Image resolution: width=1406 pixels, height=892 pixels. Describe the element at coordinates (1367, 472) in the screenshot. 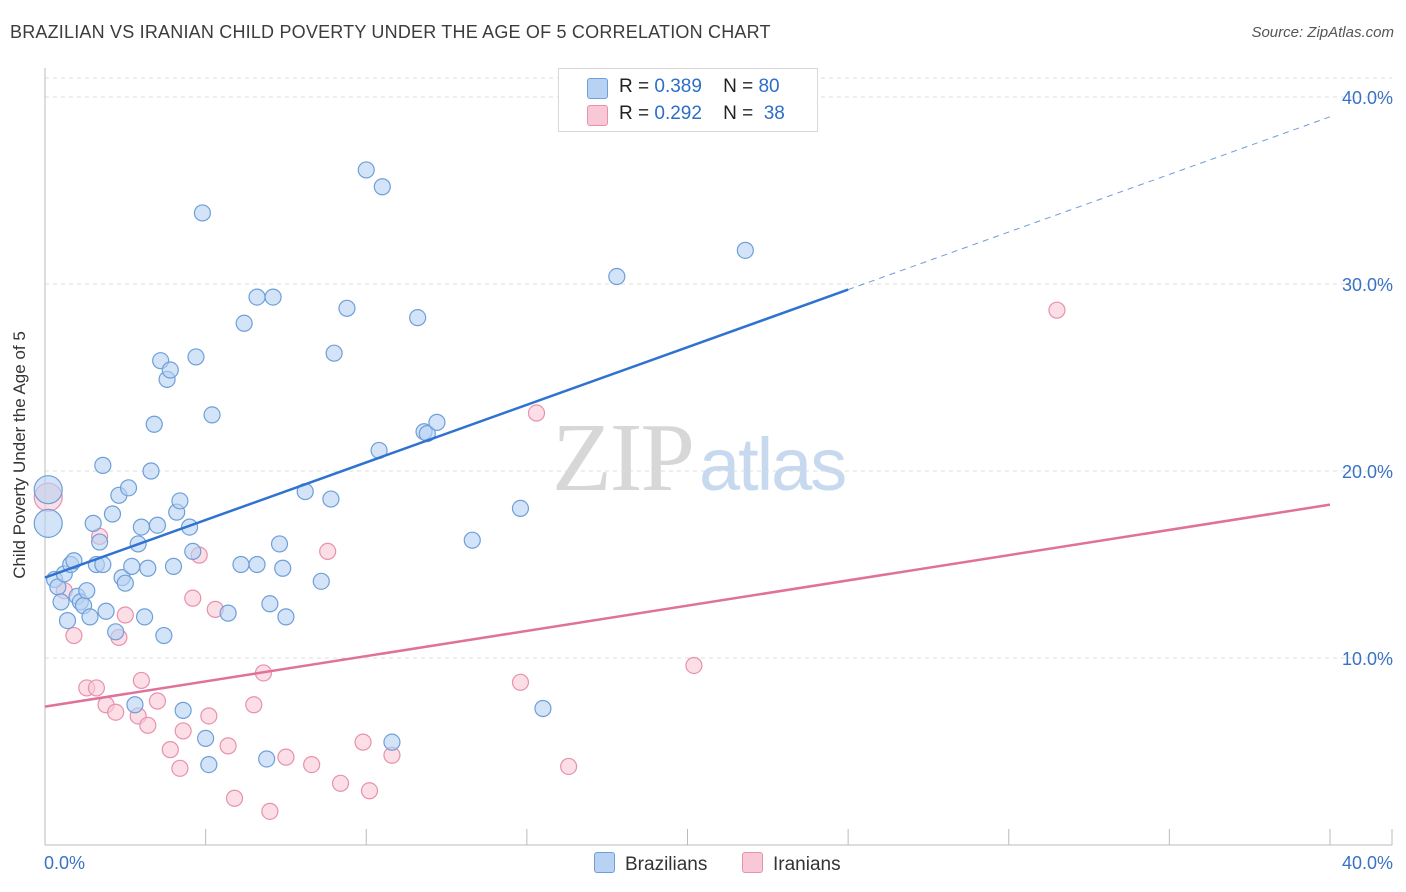

I see `y-tick-label: 20.0%` at that location.